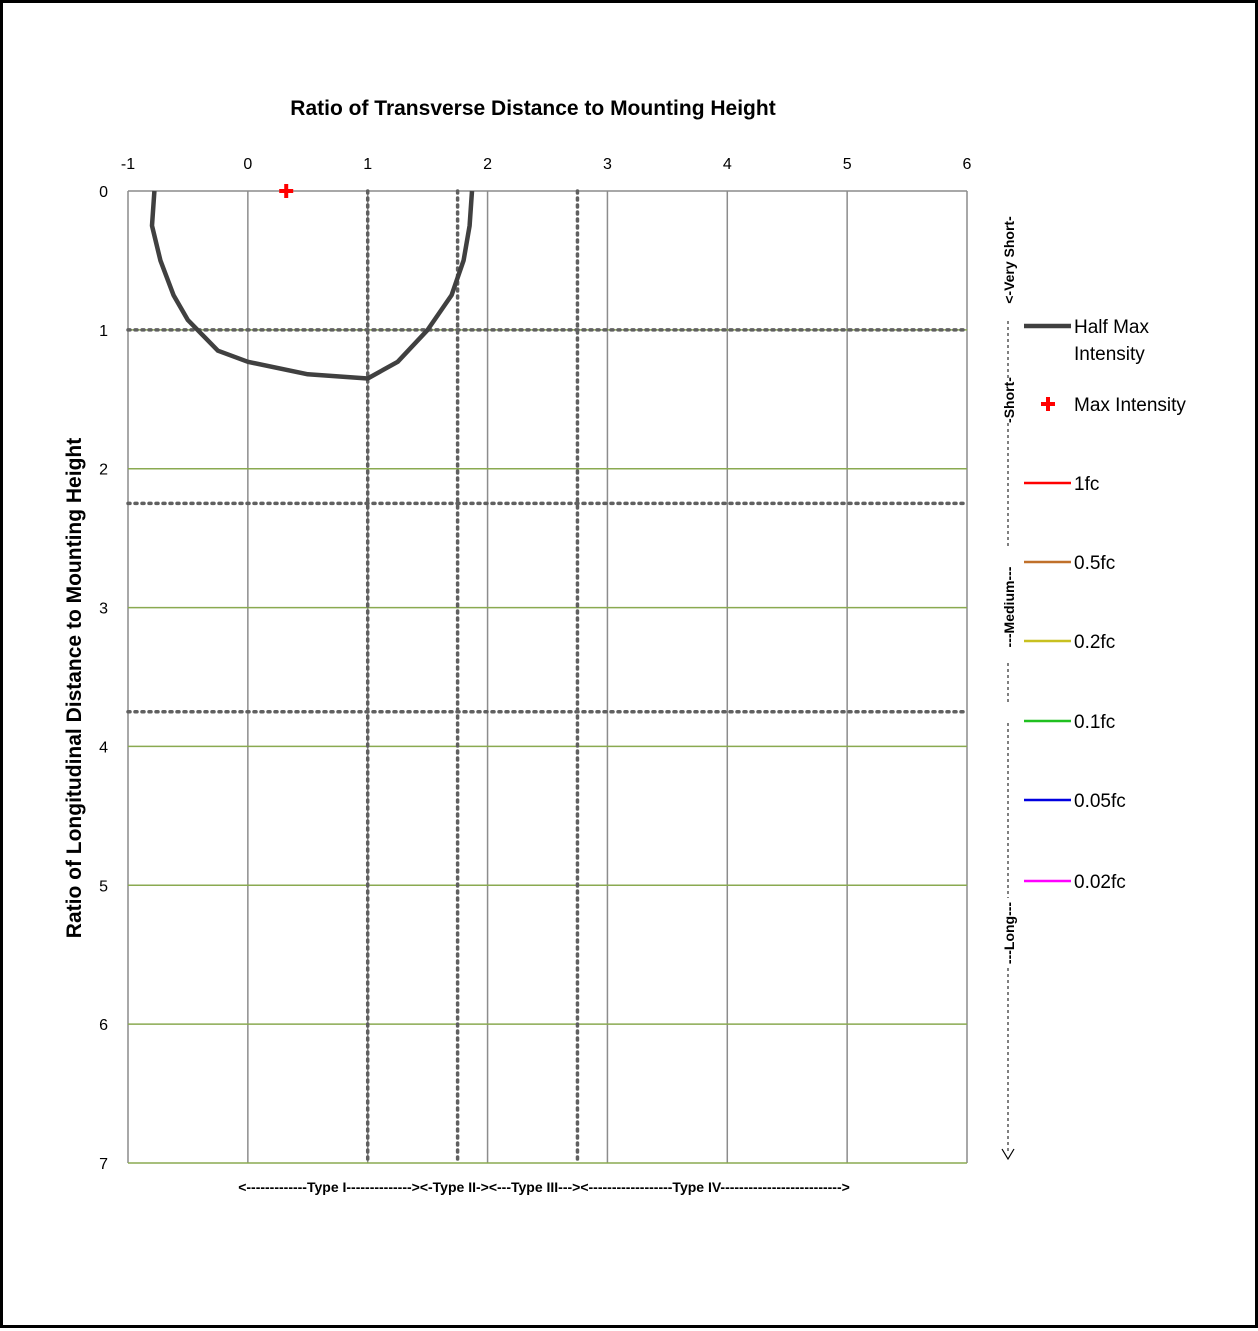  I want to click on length-band-short: -Short-, so click(1009, 400).